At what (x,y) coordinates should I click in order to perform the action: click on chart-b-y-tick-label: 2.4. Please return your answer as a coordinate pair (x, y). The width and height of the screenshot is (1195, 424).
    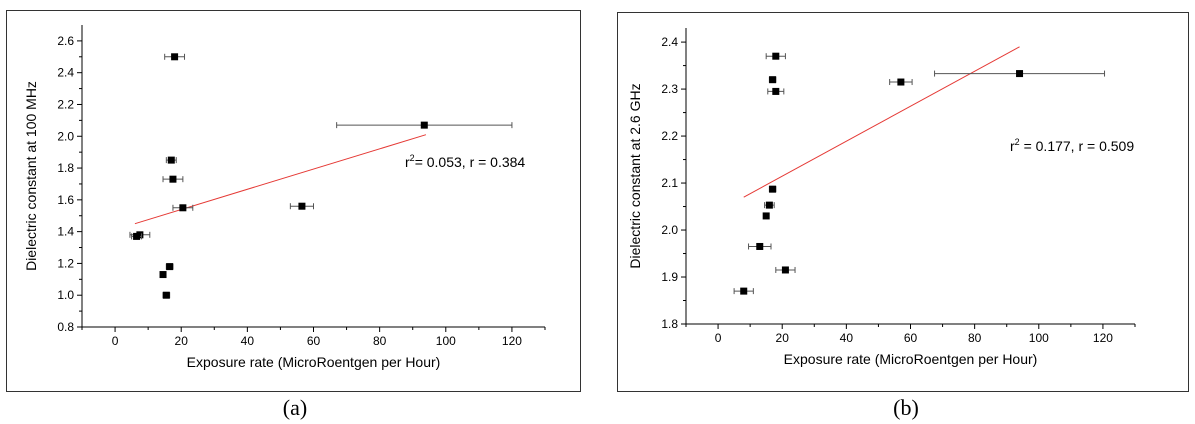
    Looking at the image, I should click on (669, 42).